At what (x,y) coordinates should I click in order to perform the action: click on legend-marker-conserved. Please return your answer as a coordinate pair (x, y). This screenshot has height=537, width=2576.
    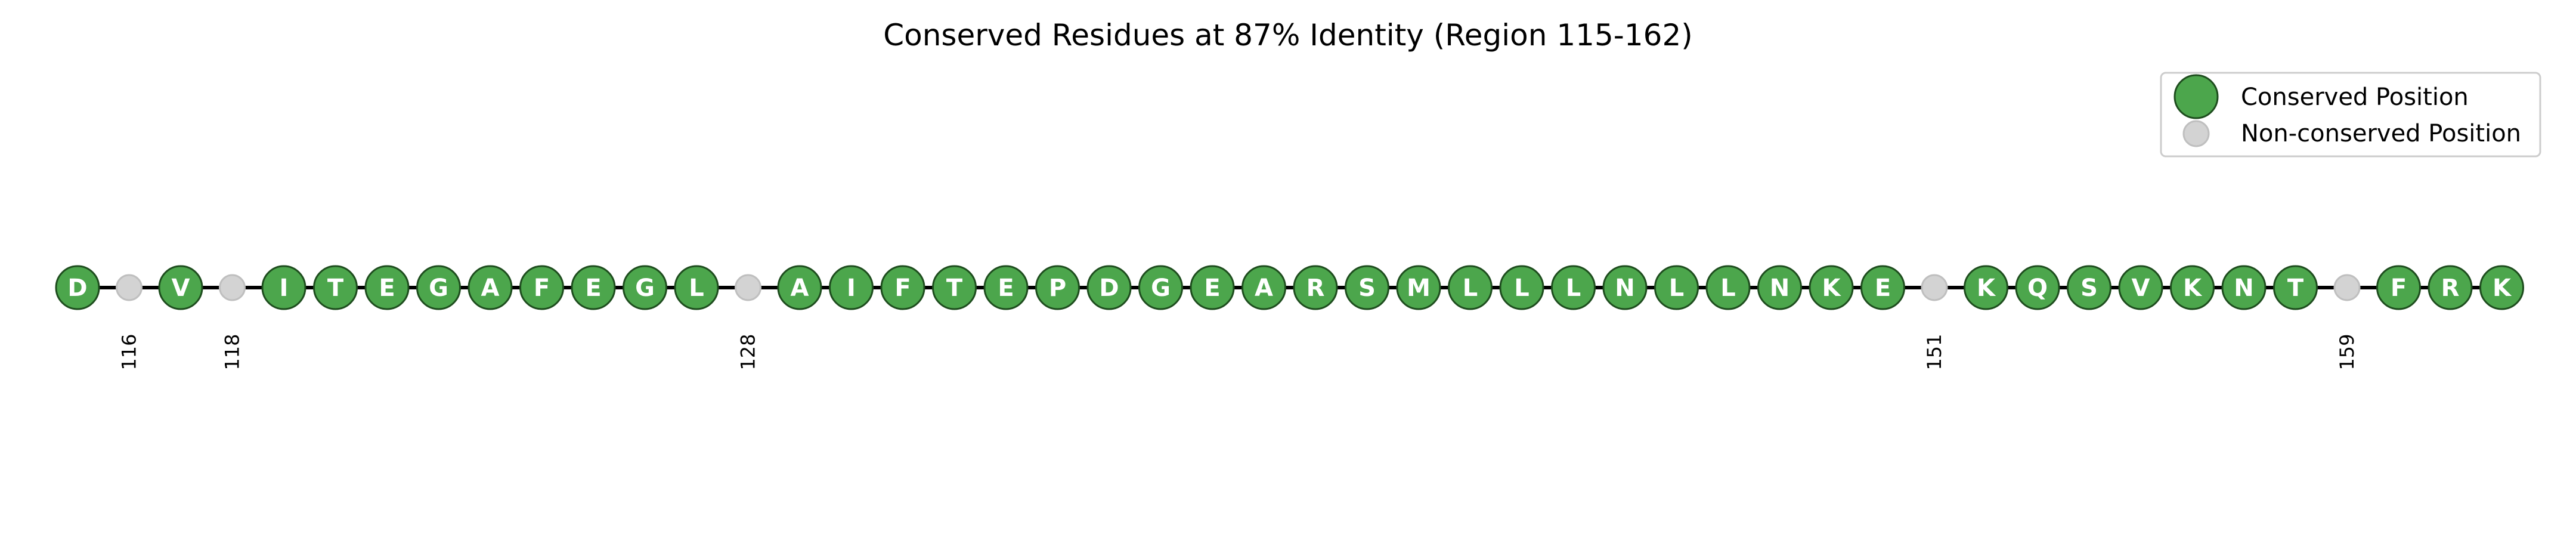
    Looking at the image, I should click on (2197, 96).